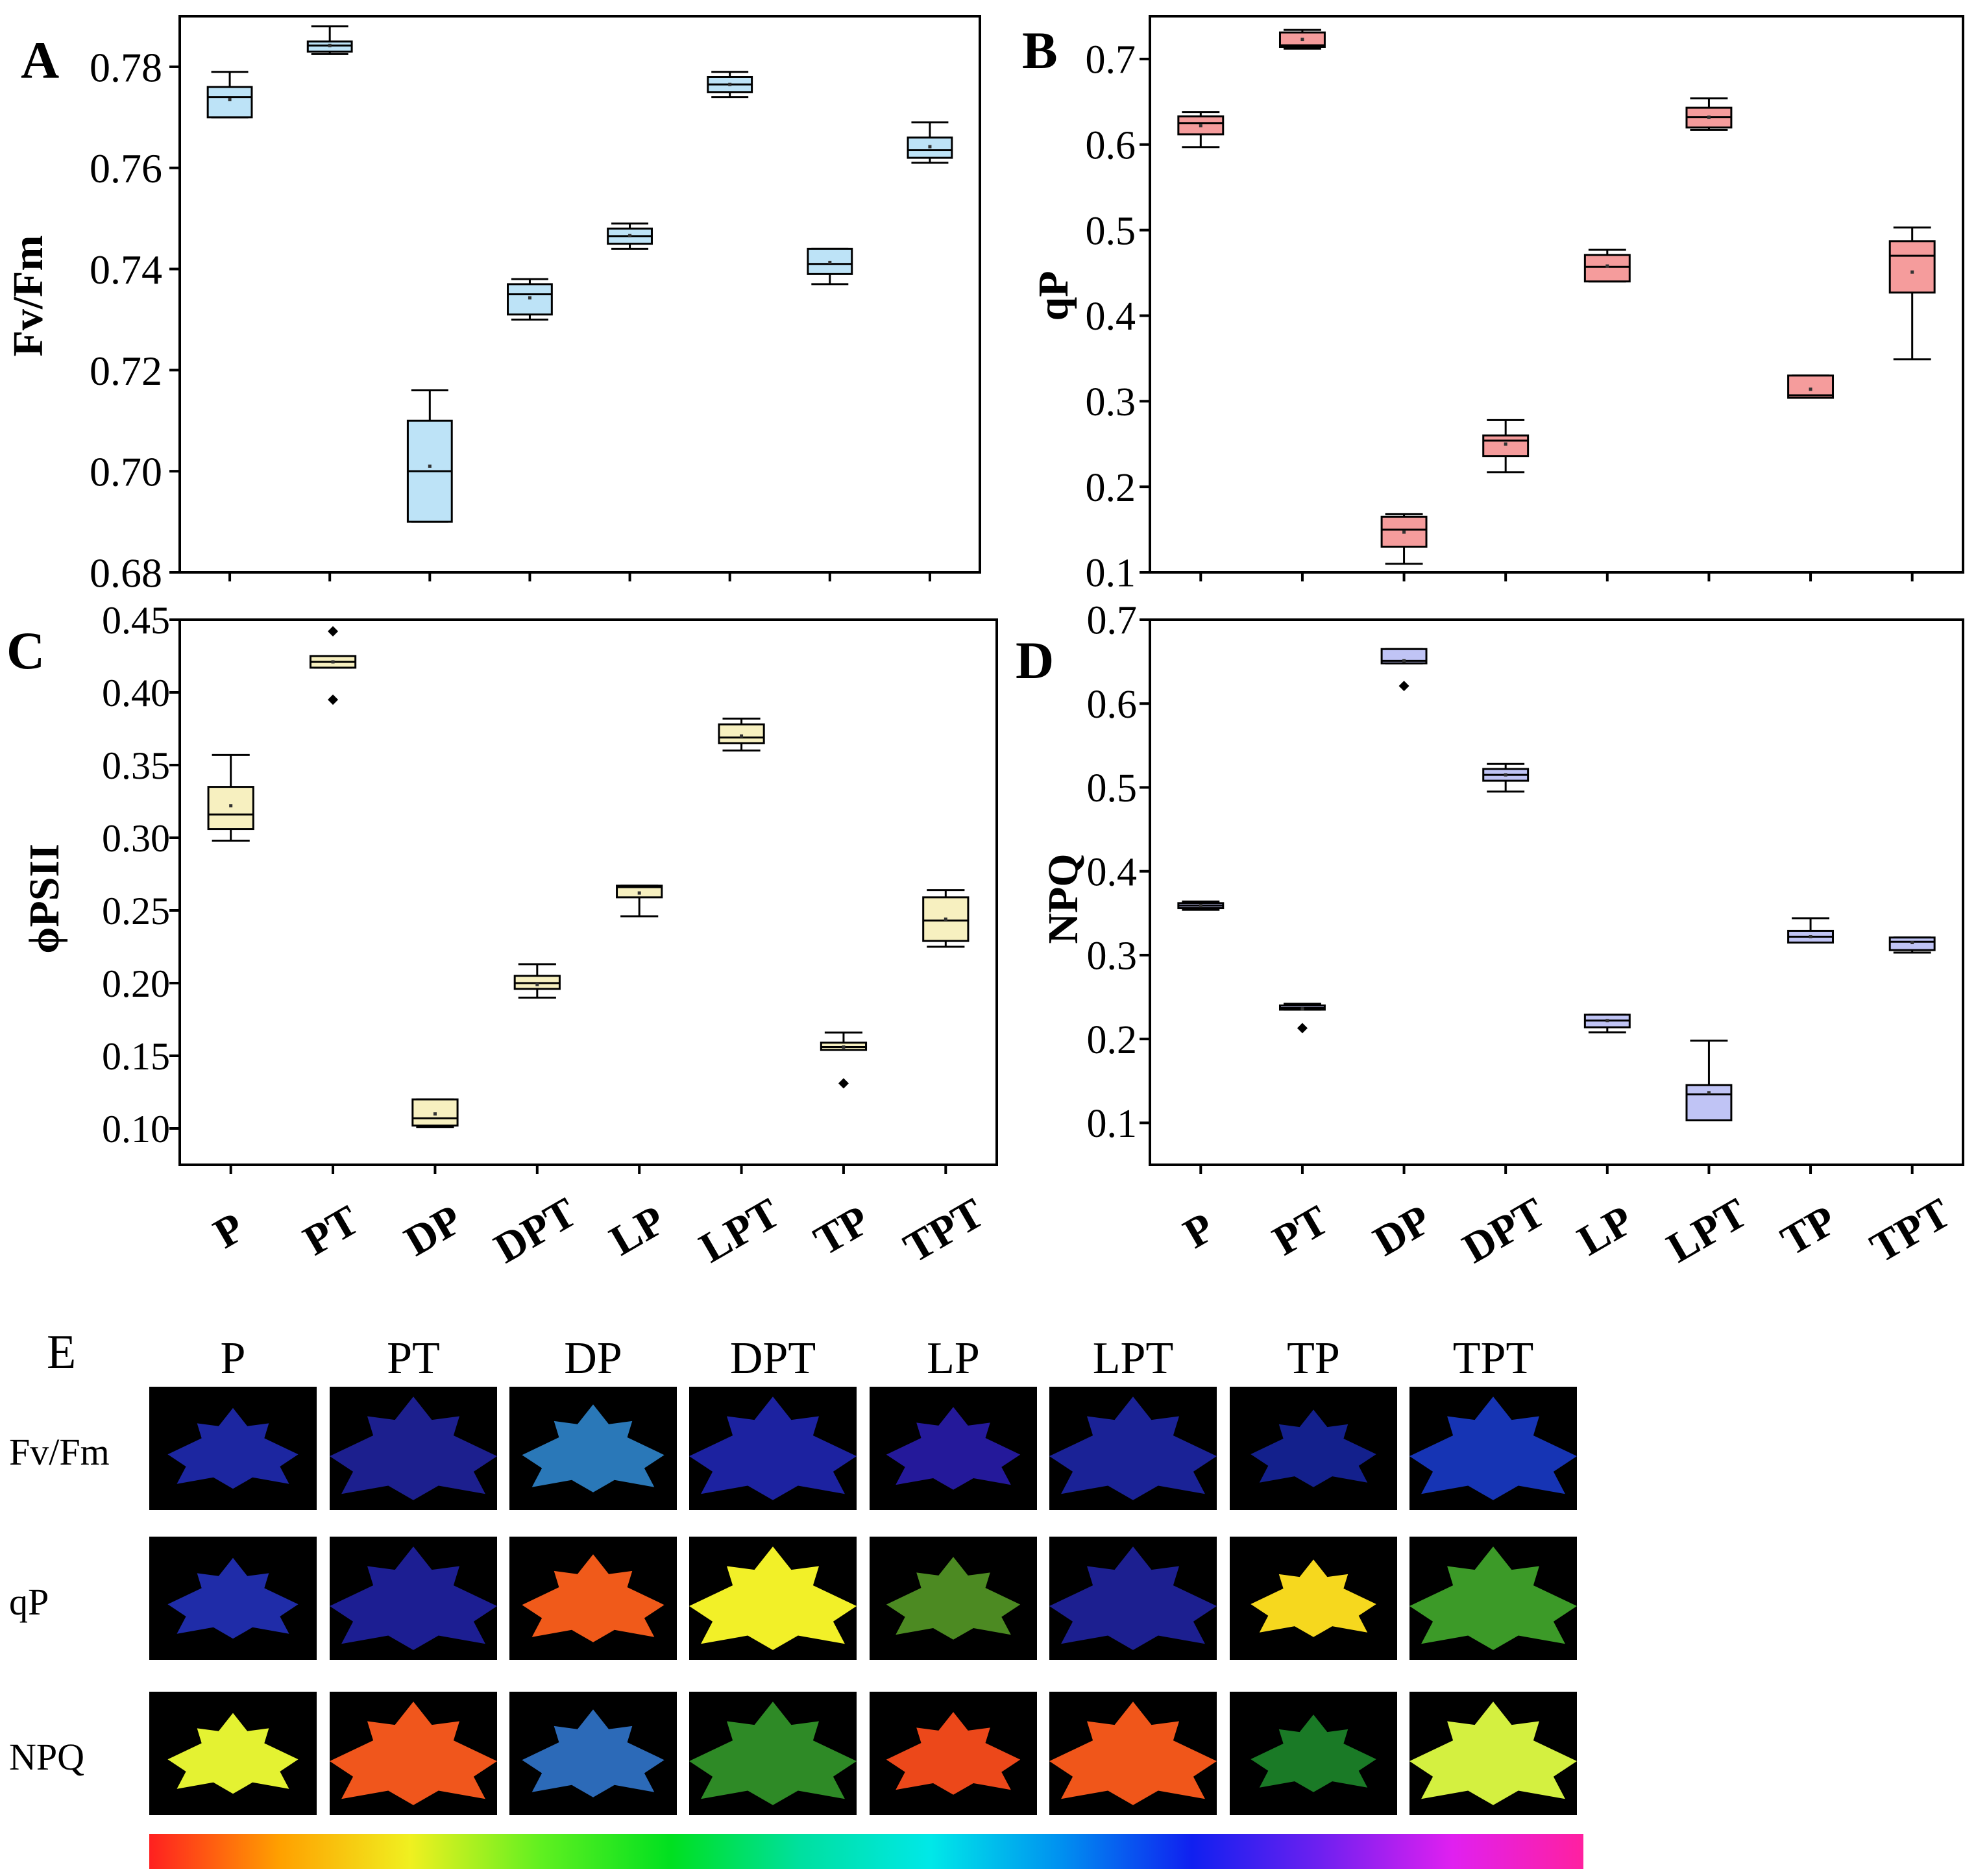 This screenshot has height=1876, width=1976. I want to click on box-lpt, so click(1709, 1081).